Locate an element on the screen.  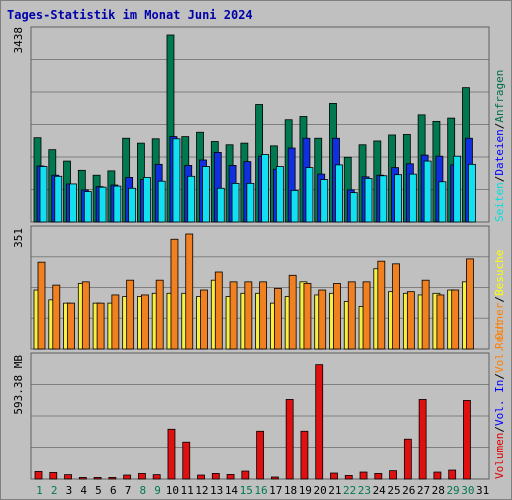
legend-item: Vol. In is located at coordinates (499, 403).